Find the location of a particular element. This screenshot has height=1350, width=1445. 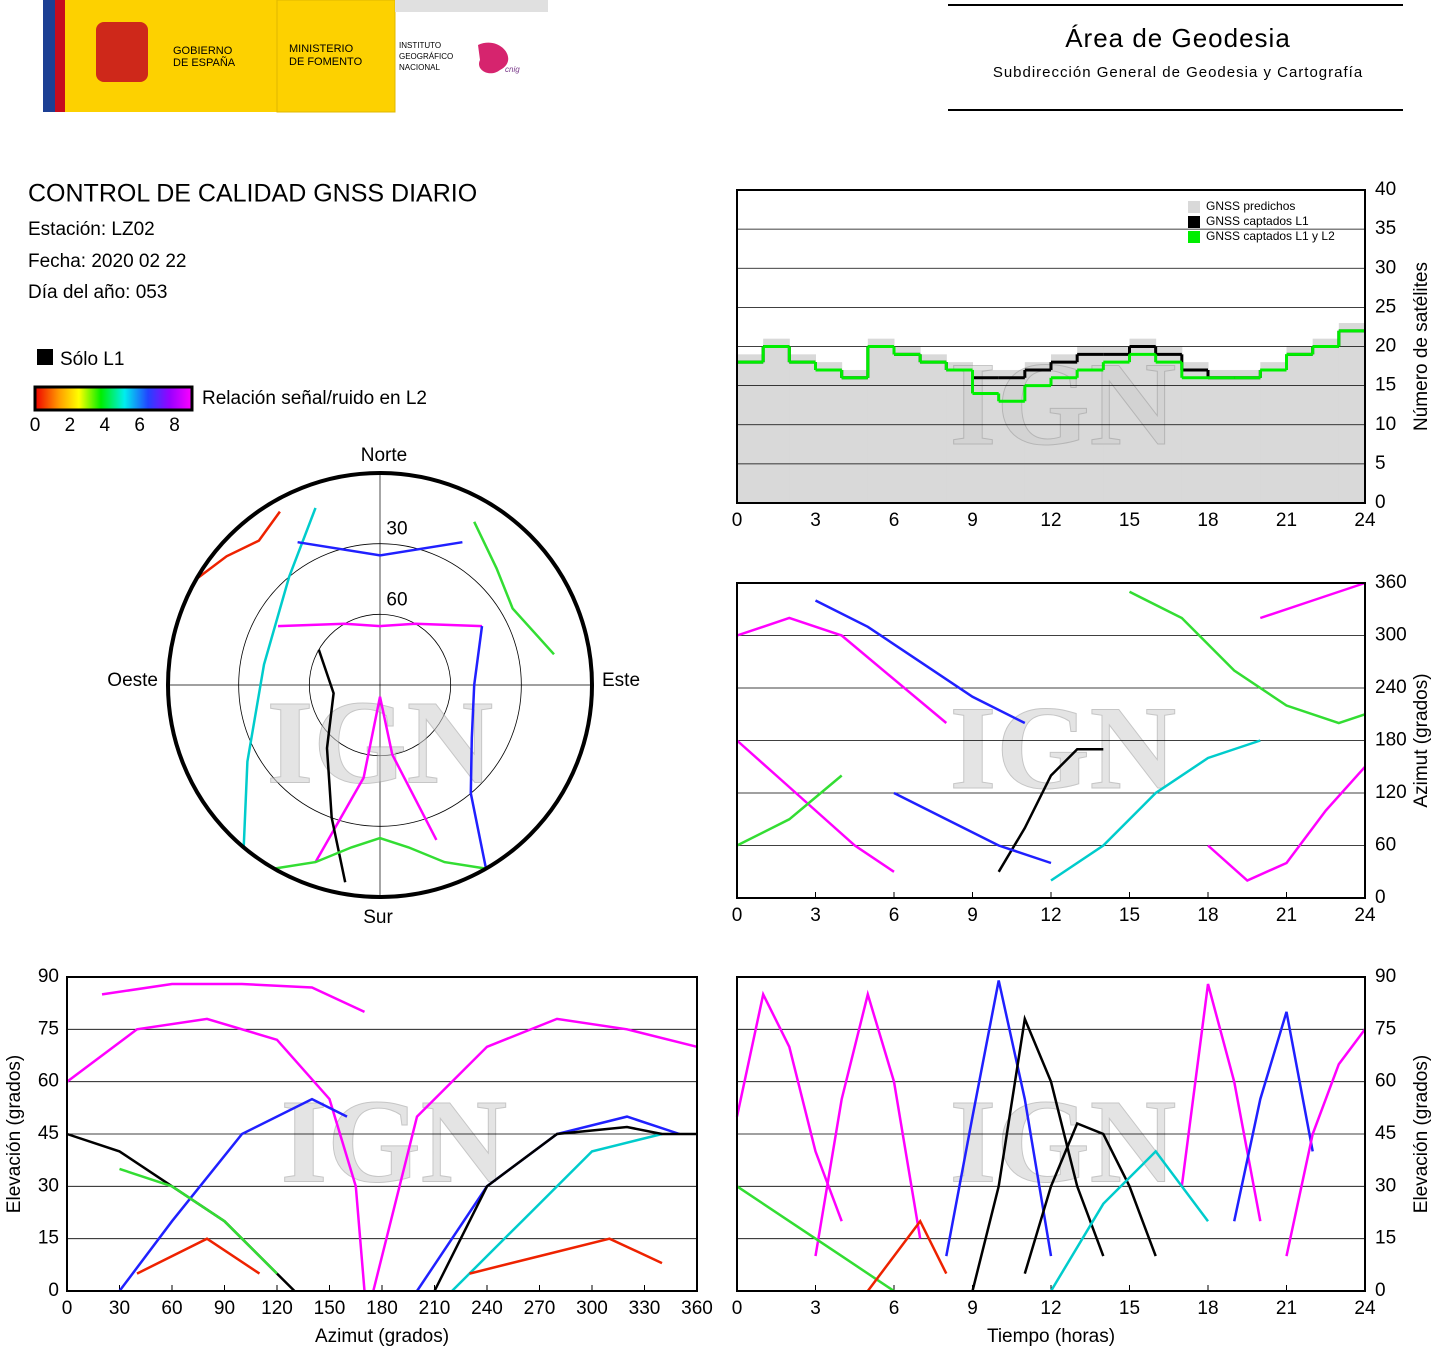

x-tick-label: 9 is located at coordinates (972, 520).